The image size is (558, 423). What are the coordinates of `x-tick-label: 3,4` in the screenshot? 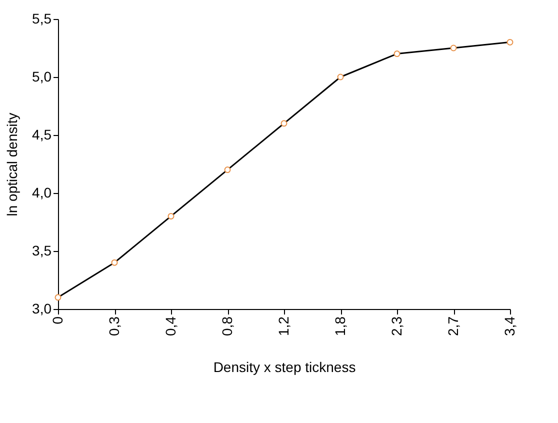 It's located at (510, 326).